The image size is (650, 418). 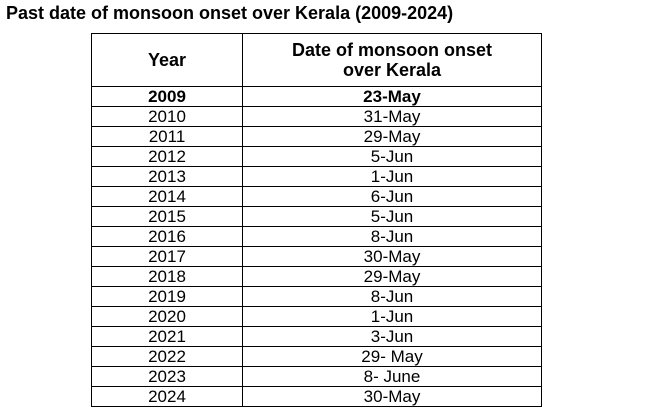 What do you see at coordinates (167, 296) in the screenshot?
I see `year-cell: 2019` at bounding box center [167, 296].